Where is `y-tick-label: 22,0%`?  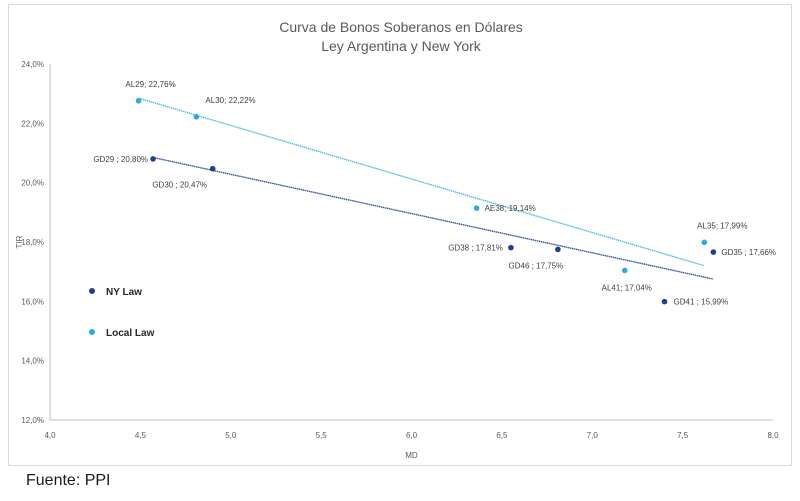 y-tick-label: 22,0% is located at coordinates (32, 123).